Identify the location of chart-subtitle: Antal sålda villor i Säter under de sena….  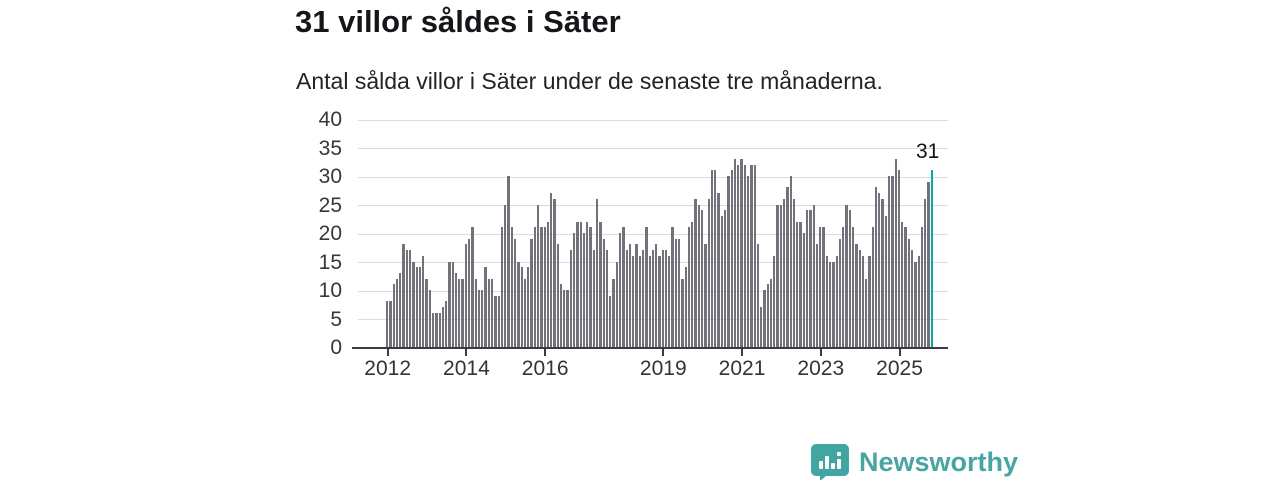
(589, 81).